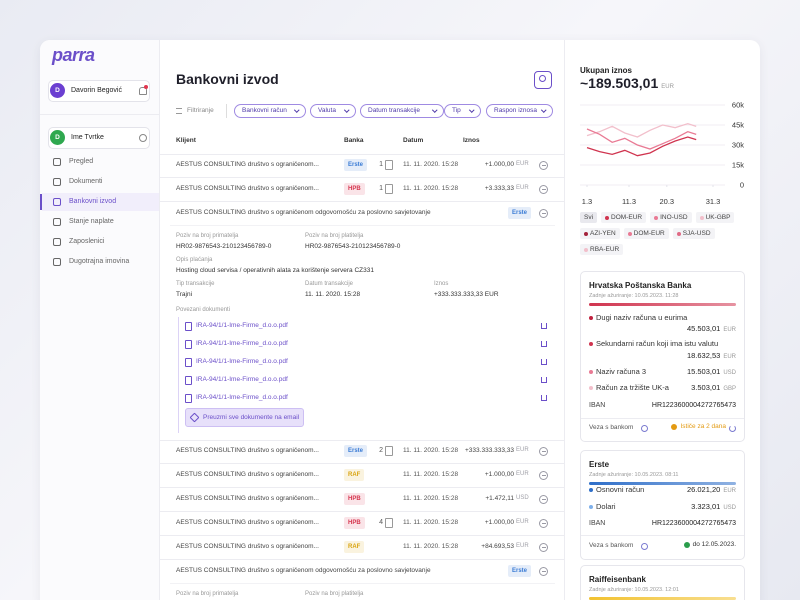 The height and width of the screenshot is (600, 800). I want to click on account-amount: 45.503,01 EUR, so click(711, 328).